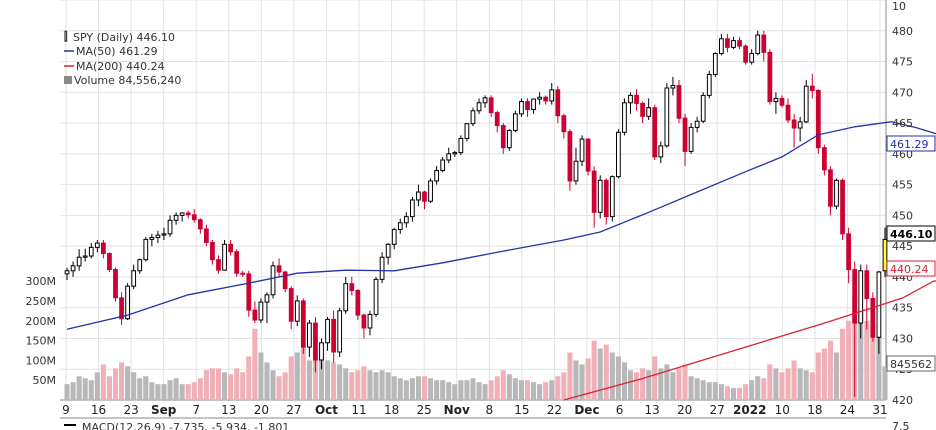  What do you see at coordinates (41, 281) in the screenshot?
I see `volume-tick-label: 300M` at bounding box center [41, 281].